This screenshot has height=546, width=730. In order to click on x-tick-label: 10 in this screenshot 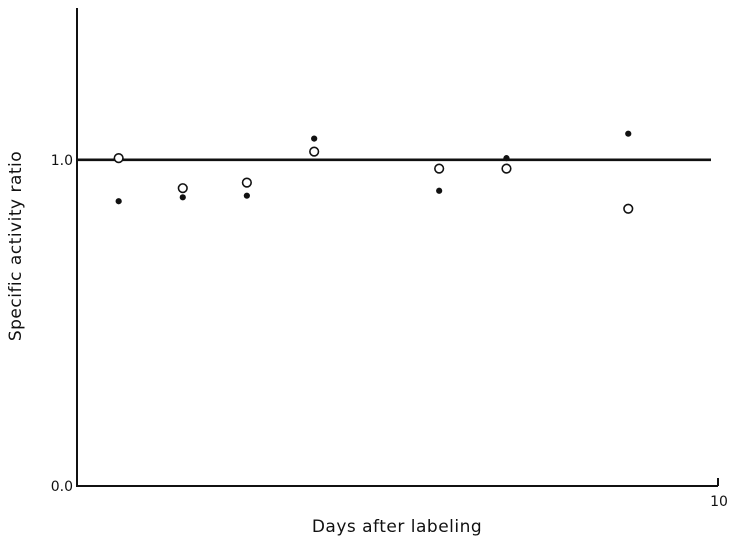, I will do `click(719, 502)`.